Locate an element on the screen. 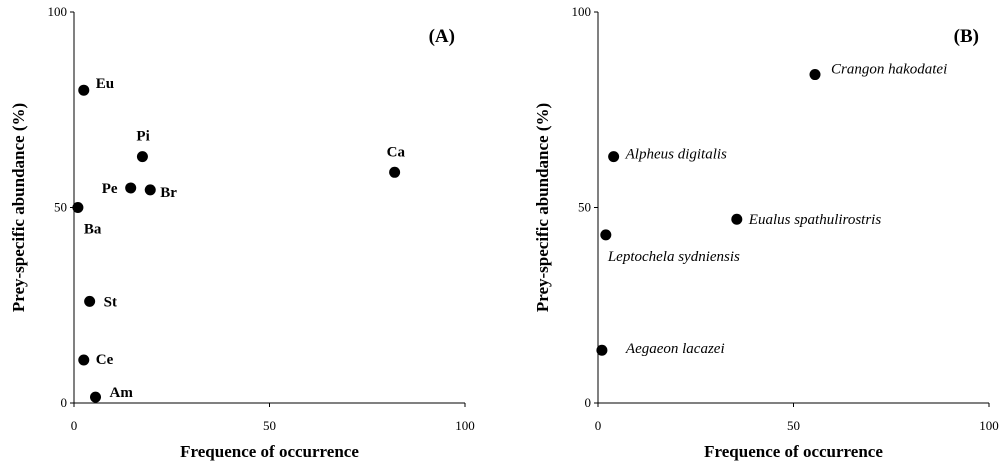 The height and width of the screenshot is (465, 1003). panel-a-x-tick-label: 50 is located at coordinates (269, 425).